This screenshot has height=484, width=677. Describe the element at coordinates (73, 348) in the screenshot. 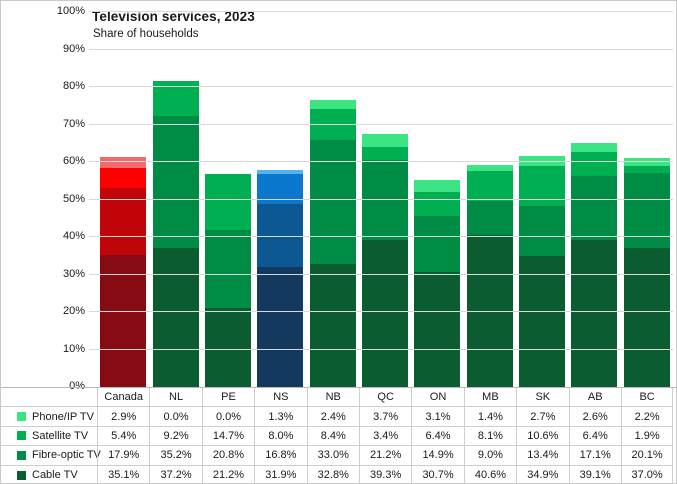

I see `y-axis-tick-label: 10%` at that location.